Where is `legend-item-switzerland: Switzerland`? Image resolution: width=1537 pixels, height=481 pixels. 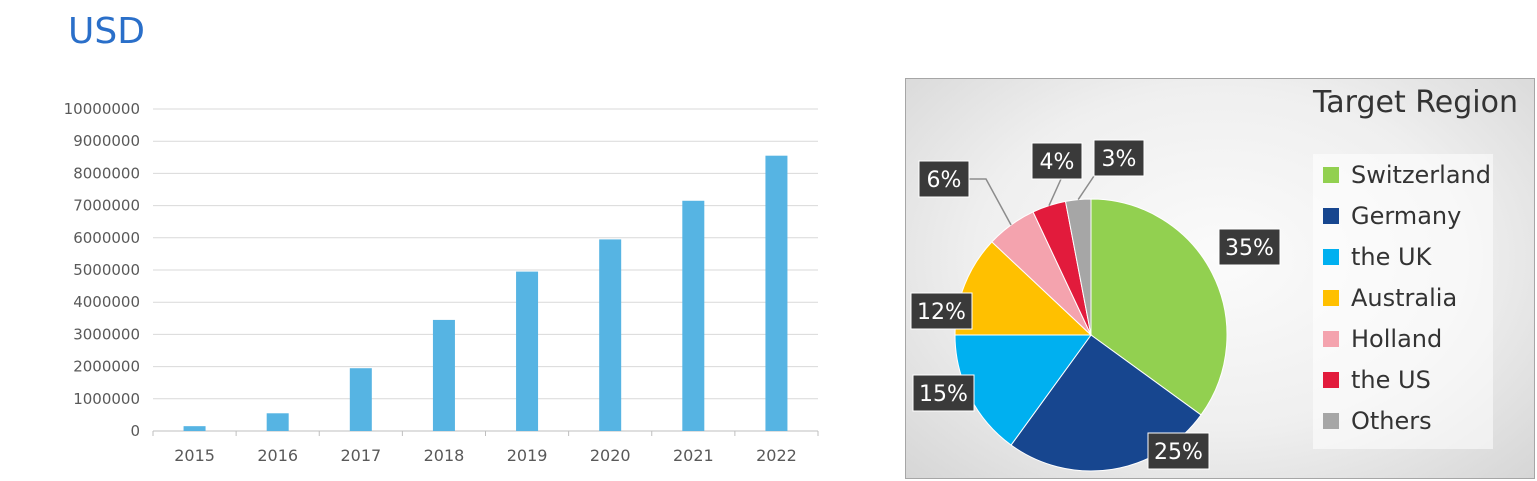
legend-item-switzerland: Switzerland is located at coordinates (1403, 174).